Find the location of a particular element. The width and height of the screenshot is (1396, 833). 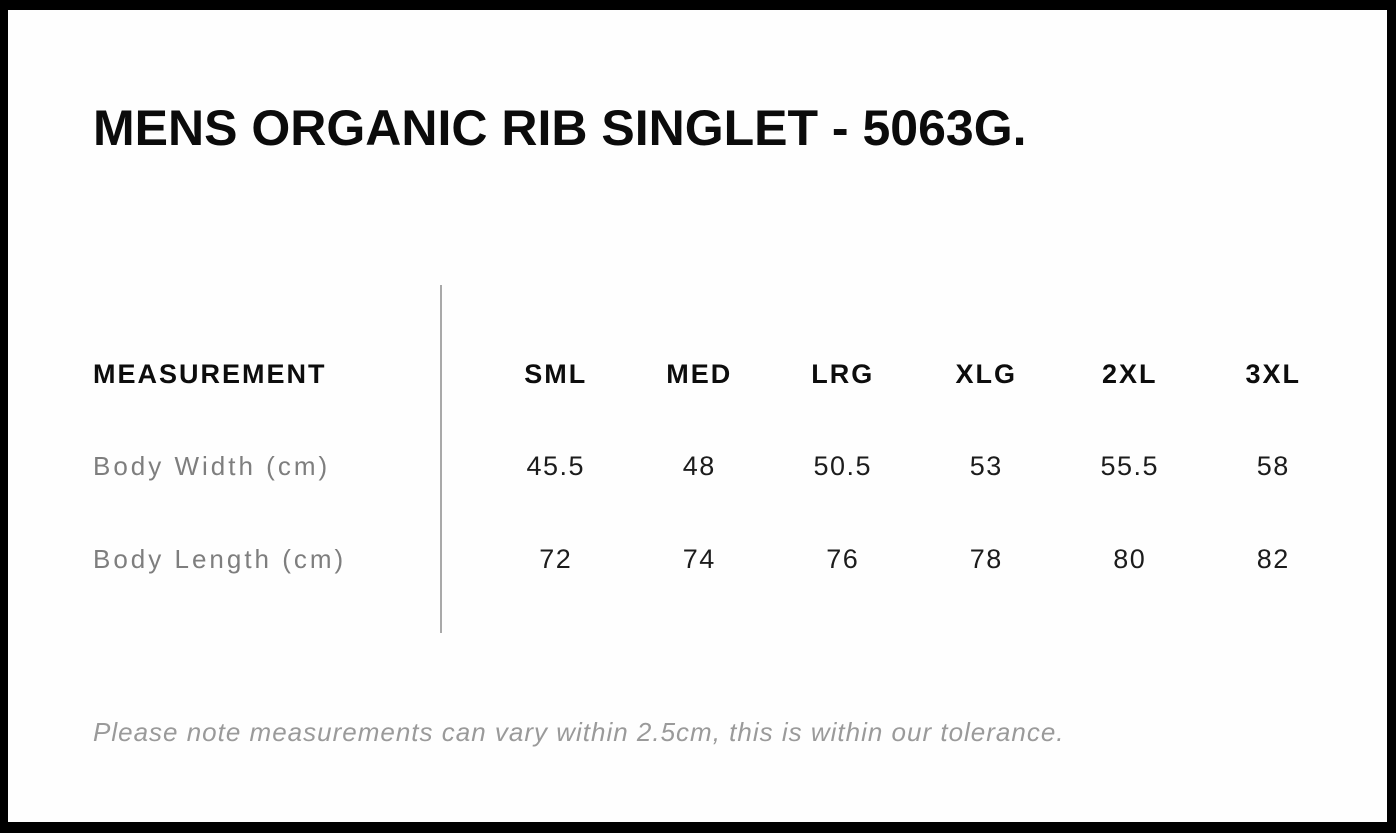

body-length-lrg: 76 is located at coordinates (843, 559).